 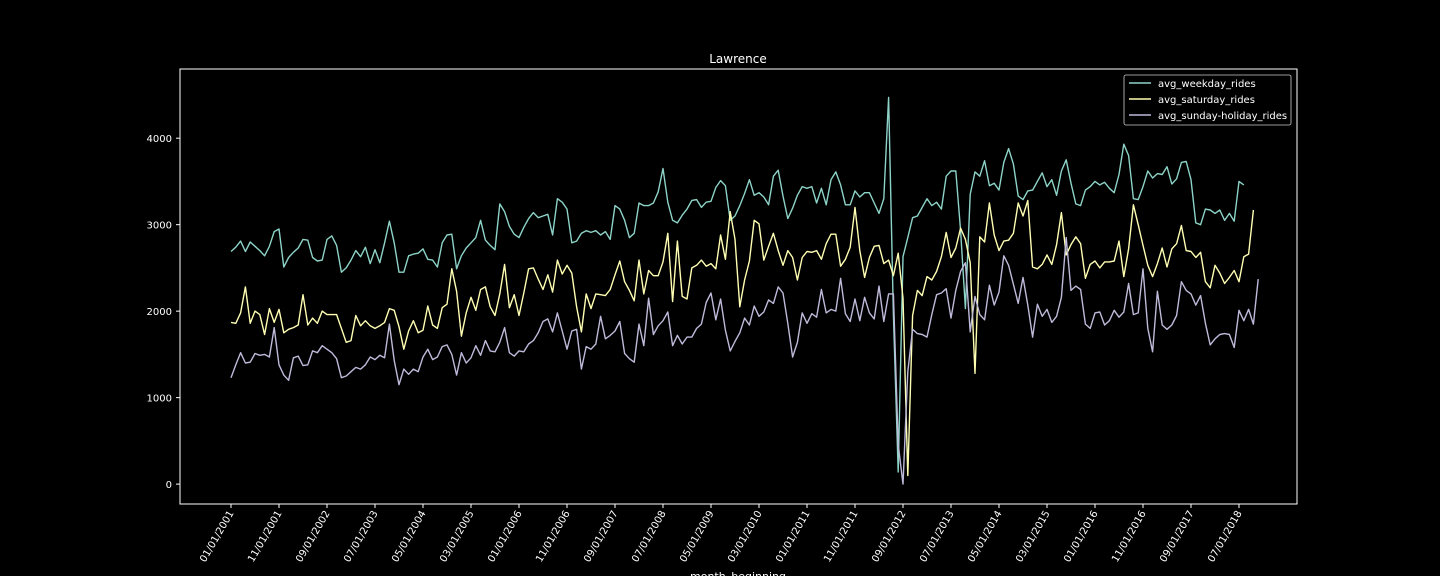 What do you see at coordinates (1207, 84) in the screenshot?
I see `legend-label: avg_weekday_rides` at bounding box center [1207, 84].